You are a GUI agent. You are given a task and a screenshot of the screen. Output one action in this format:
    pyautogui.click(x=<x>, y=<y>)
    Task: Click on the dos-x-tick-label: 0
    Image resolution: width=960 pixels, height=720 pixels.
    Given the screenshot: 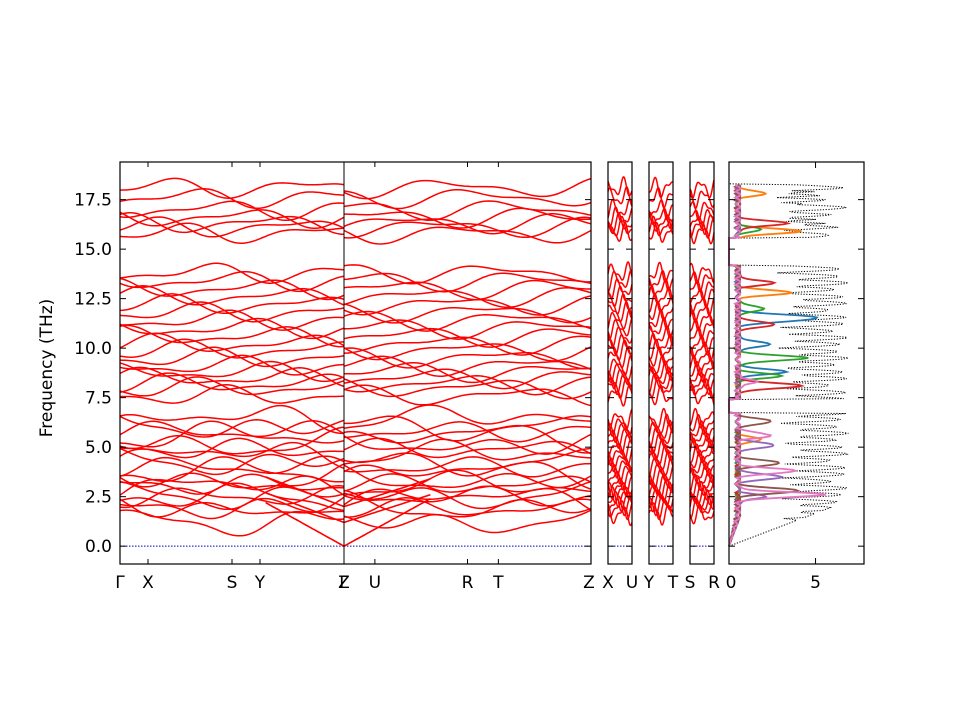 What is the action you would take?
    pyautogui.click(x=731, y=583)
    